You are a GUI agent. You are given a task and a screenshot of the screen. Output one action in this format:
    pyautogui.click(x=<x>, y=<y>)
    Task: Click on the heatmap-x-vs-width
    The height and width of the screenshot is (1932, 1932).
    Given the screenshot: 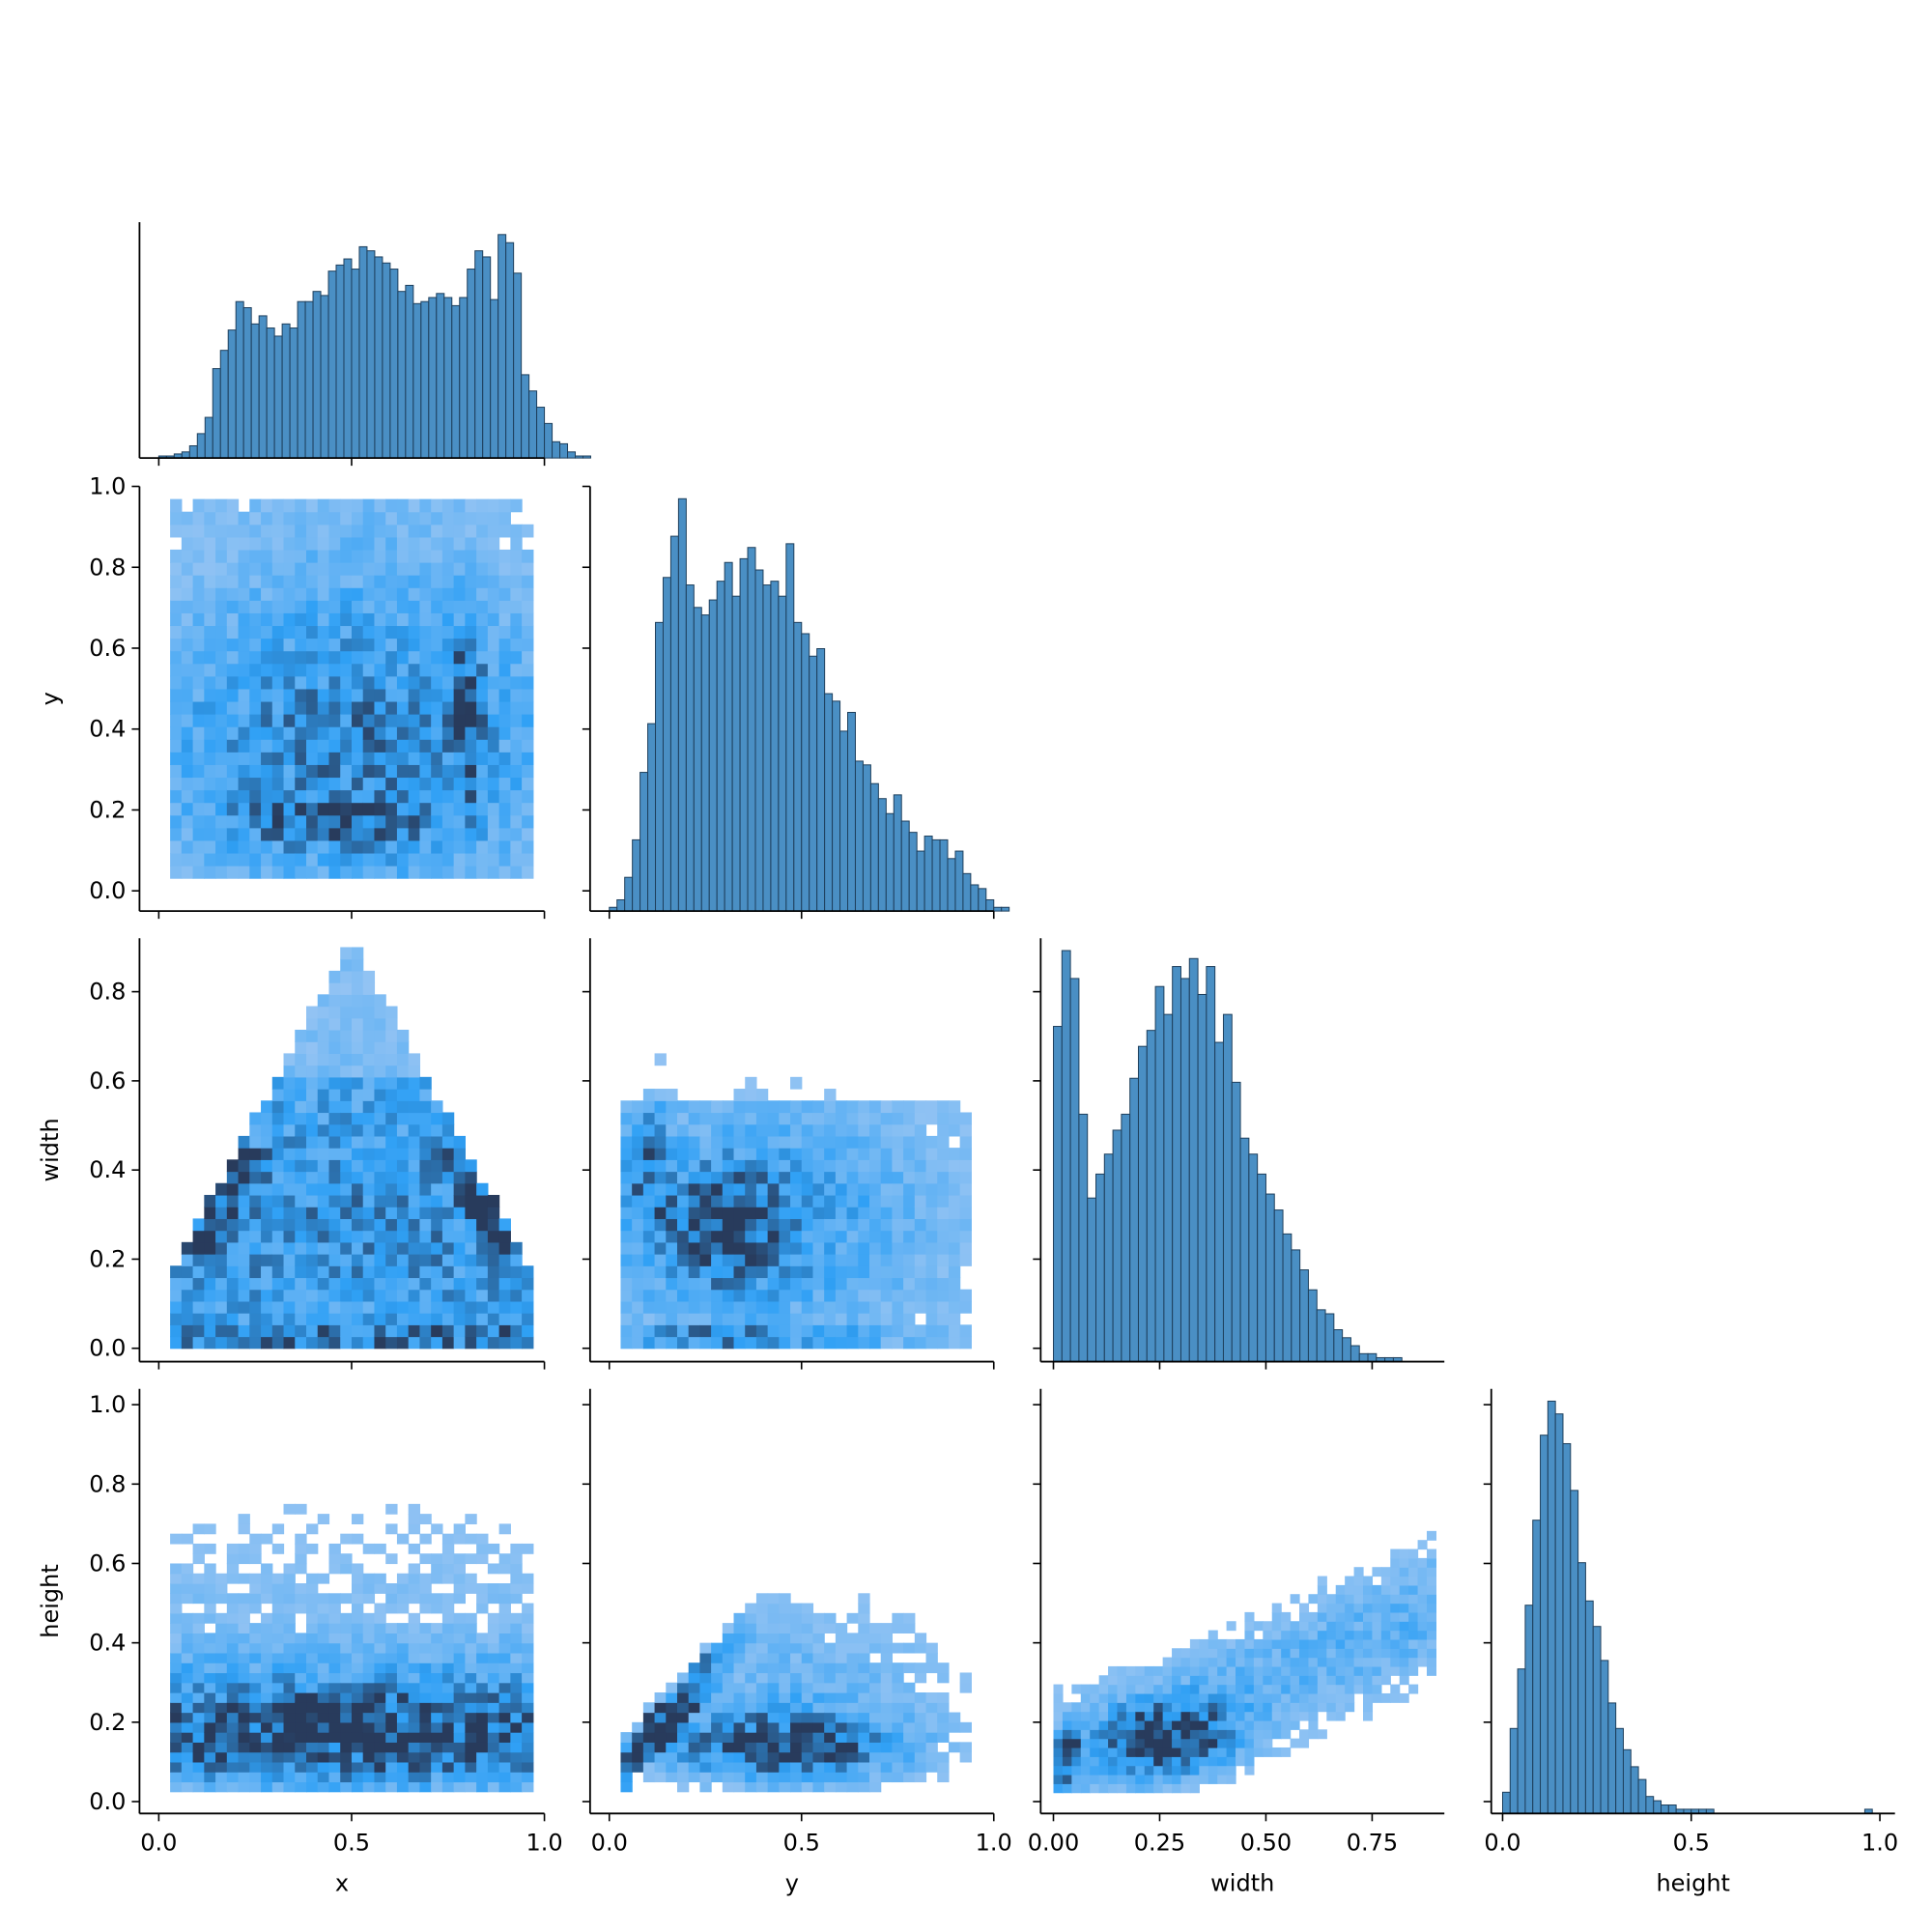 What is the action you would take?
    pyautogui.click(x=352, y=1148)
    